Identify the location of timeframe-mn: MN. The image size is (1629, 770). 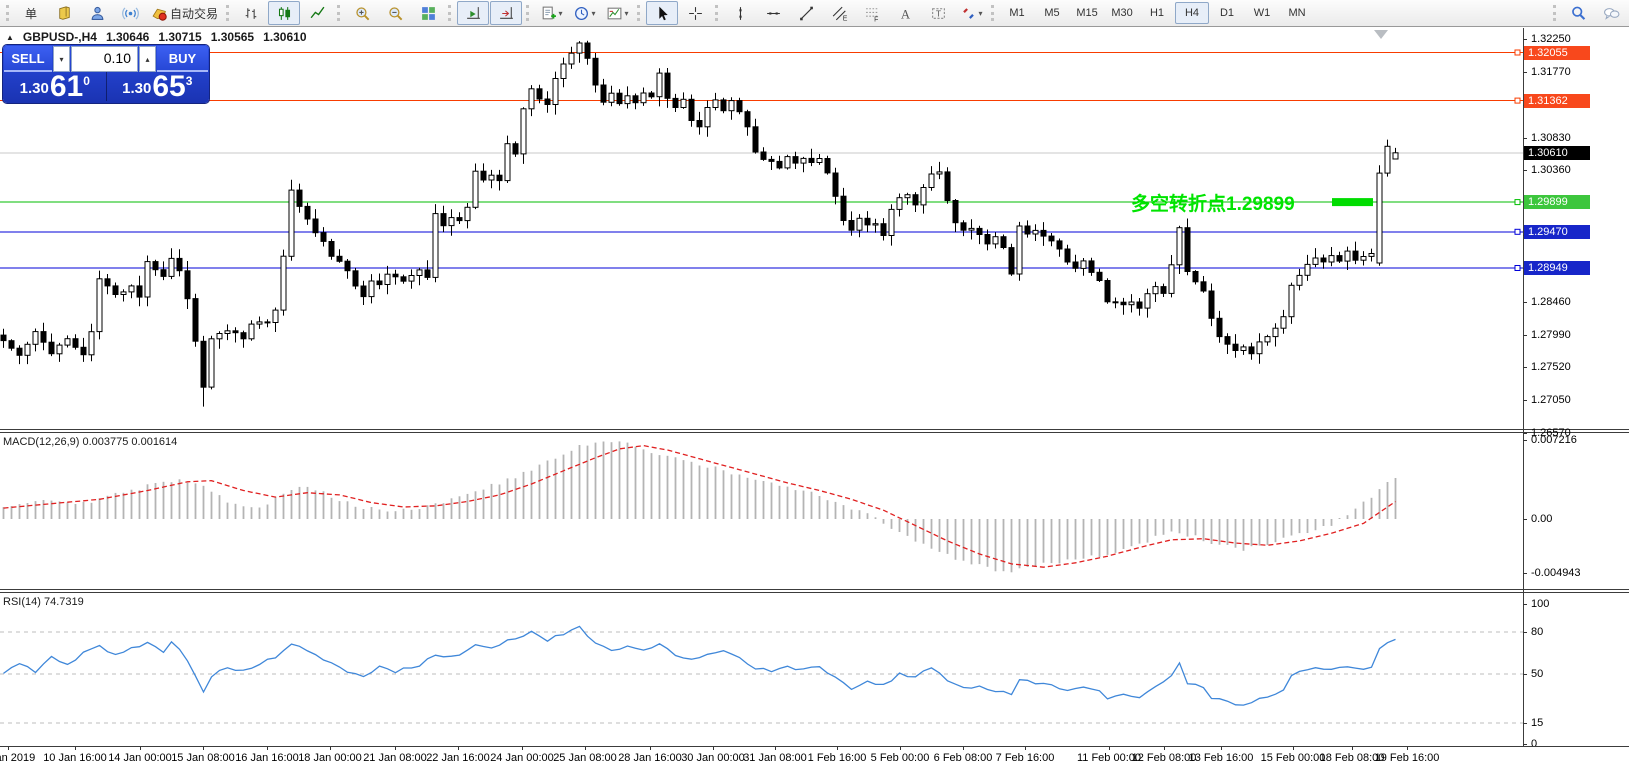
(1297, 13).